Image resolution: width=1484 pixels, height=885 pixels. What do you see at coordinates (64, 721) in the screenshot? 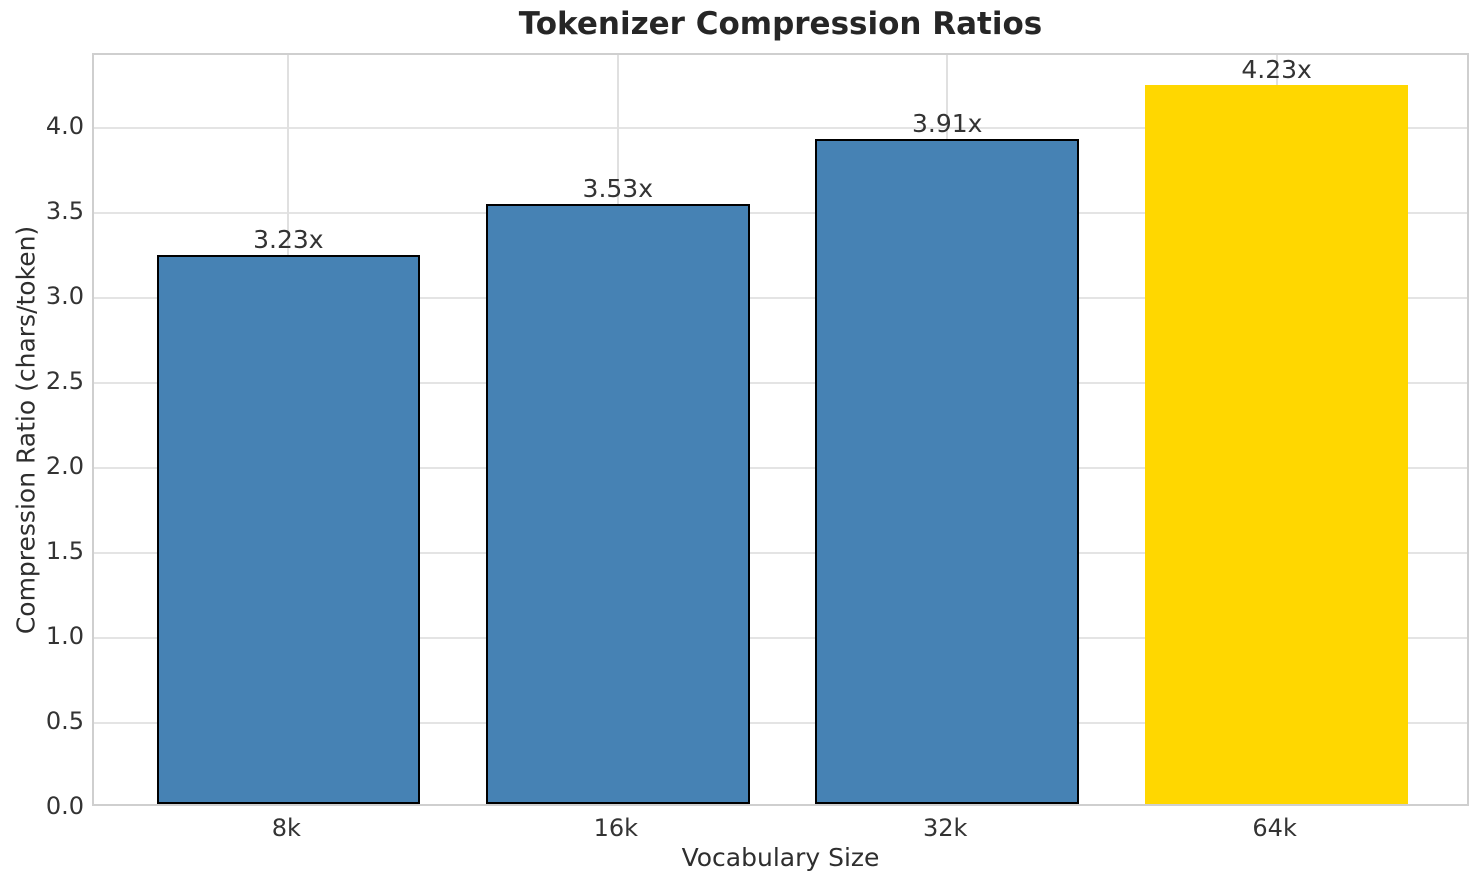
I see `y-tick-label: 0.5` at bounding box center [64, 721].